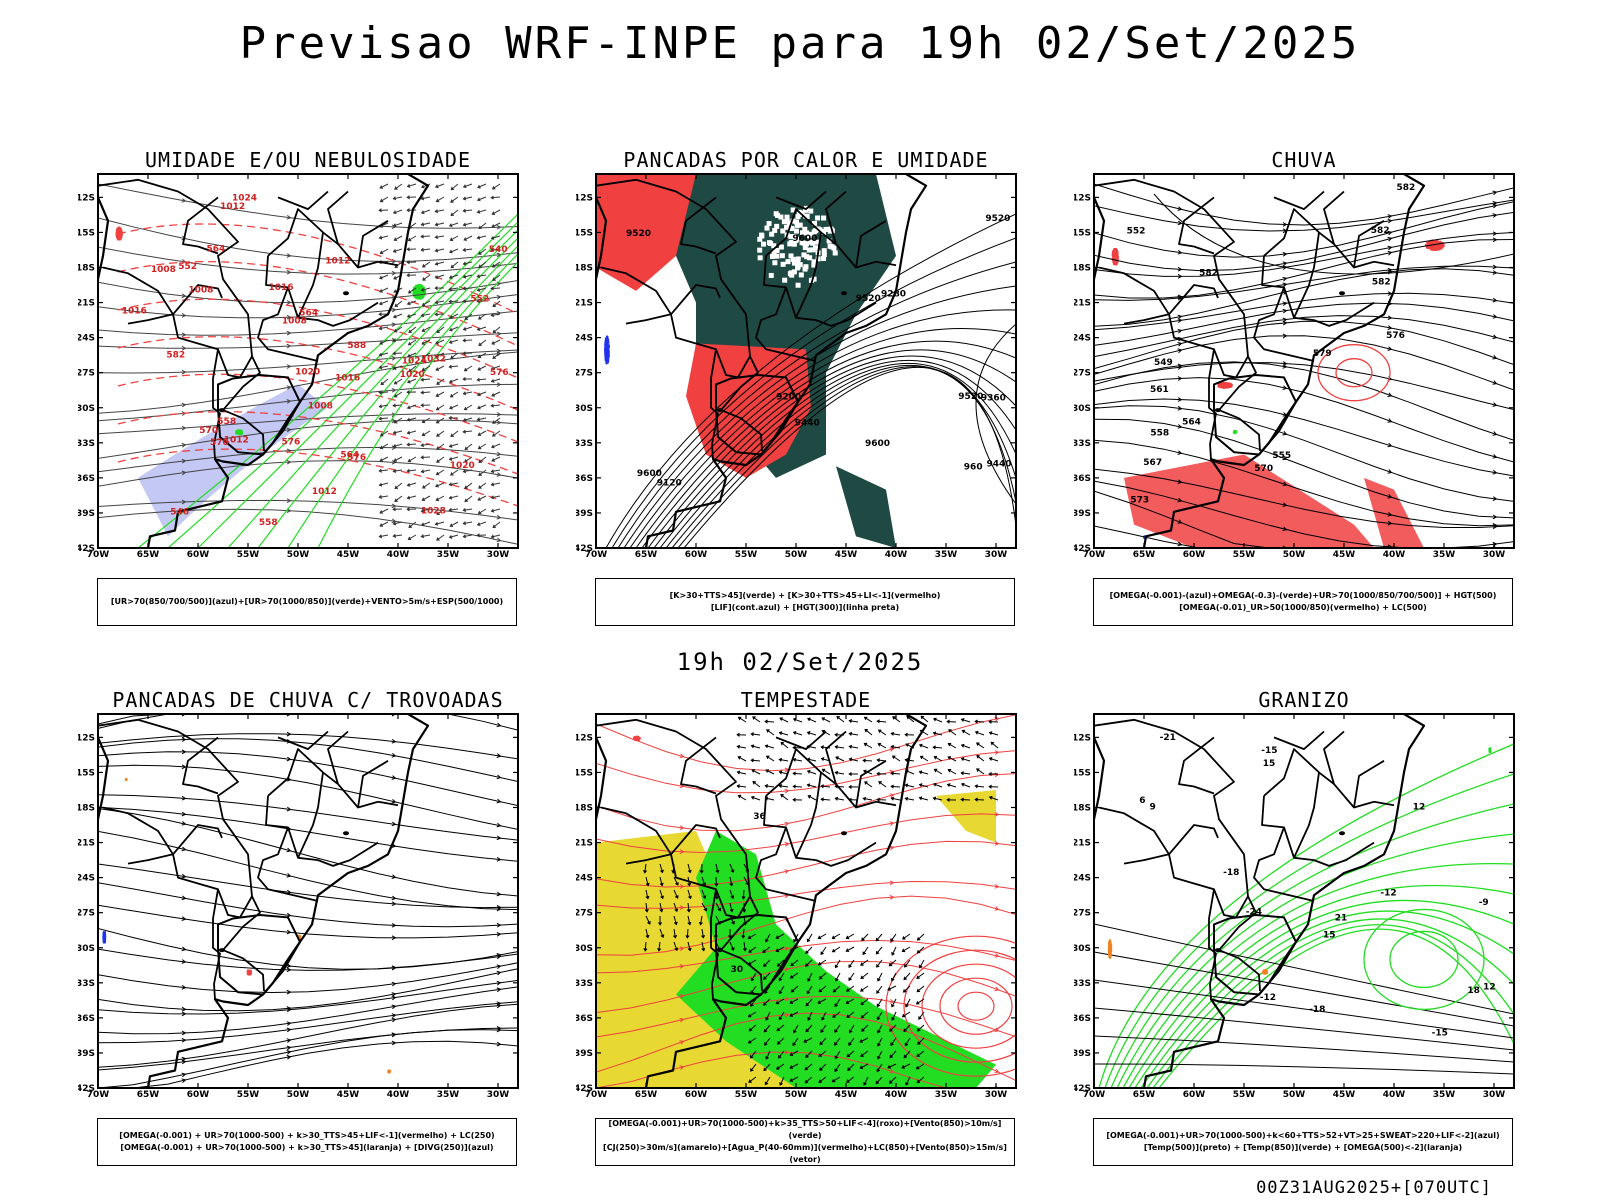 Image resolution: width=1600 pixels, height=1200 pixels. I want to click on contour-label: 549, so click(1163, 363).